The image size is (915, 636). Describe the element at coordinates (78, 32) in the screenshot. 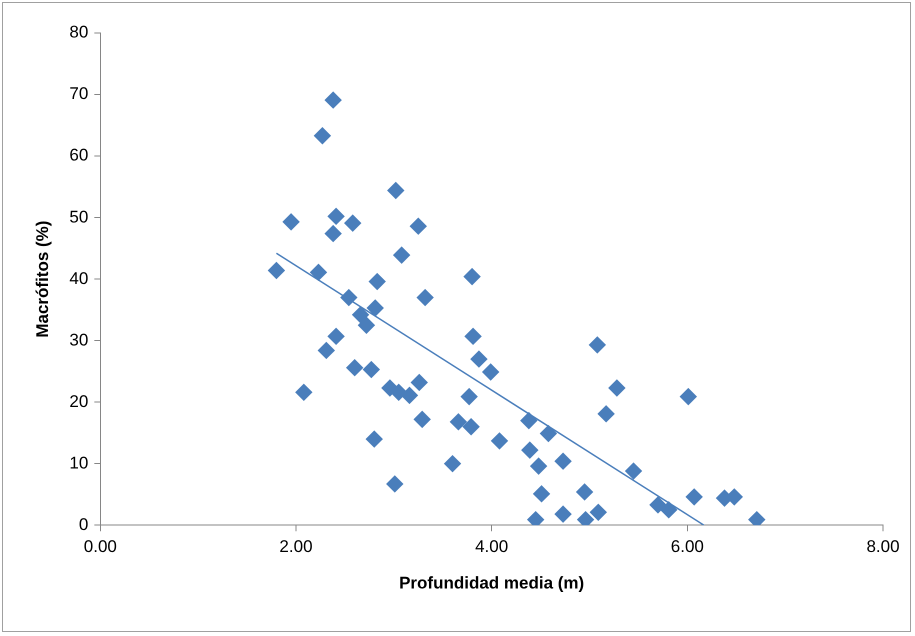

I see `y-tick-label: 80` at that location.